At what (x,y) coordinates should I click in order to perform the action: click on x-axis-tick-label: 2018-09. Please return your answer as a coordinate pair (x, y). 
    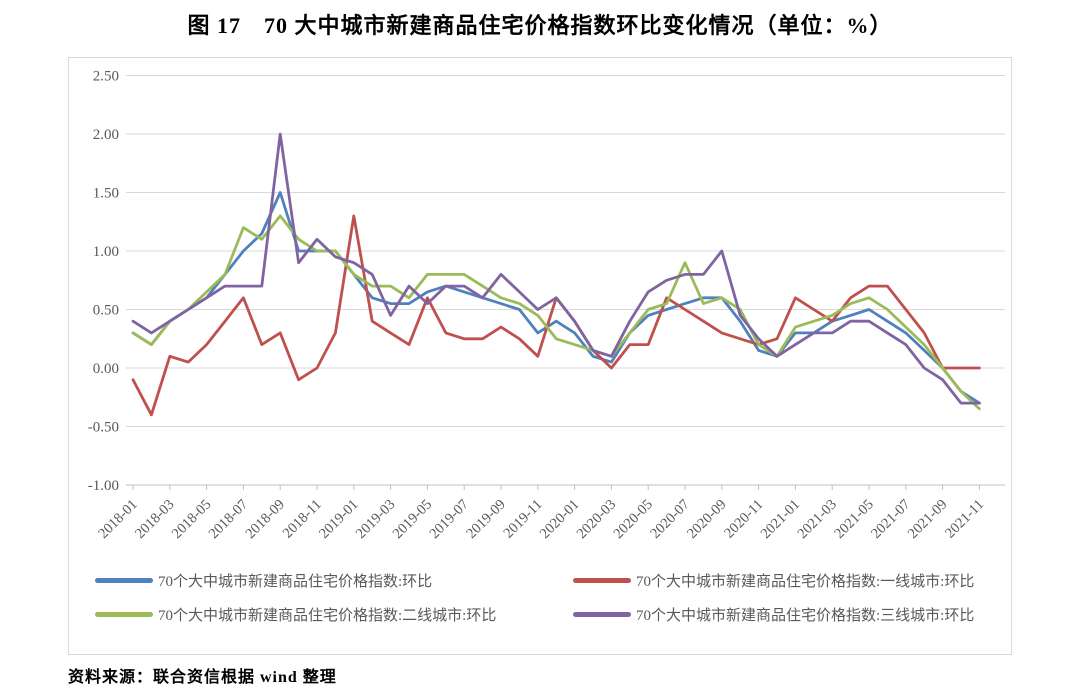
    Looking at the image, I should click on (265, 519).